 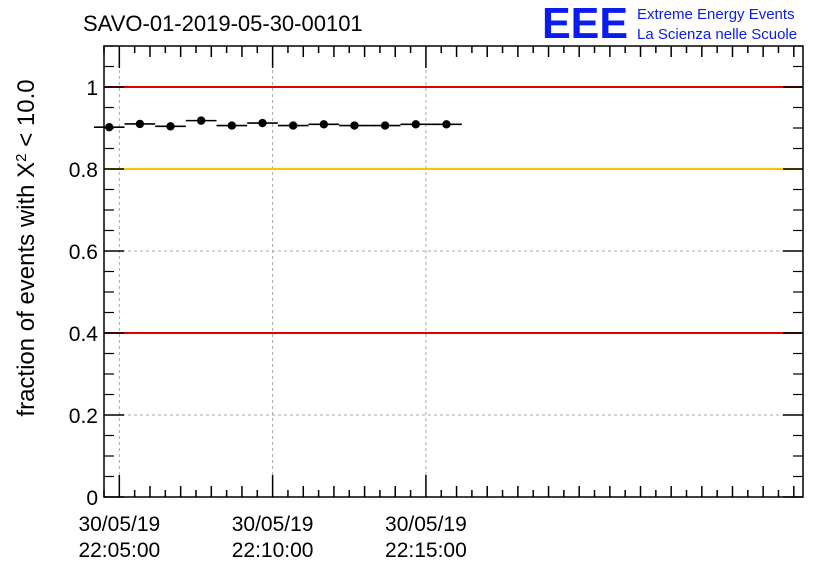 I want to click on x-tick-time-1: 22:10:00, so click(x=273, y=550).